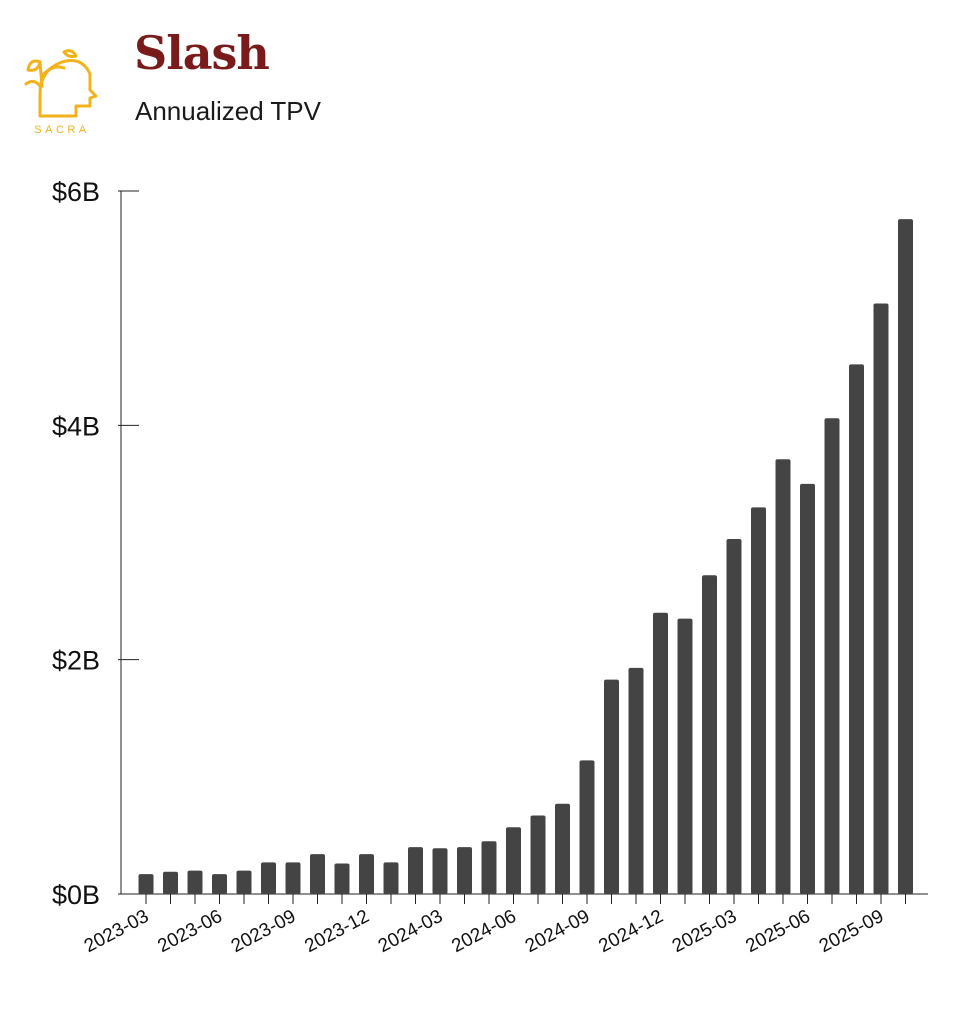 This screenshot has width=972, height=1019. Describe the element at coordinates (263, 931) in the screenshot. I see `x-tick-label: 2023-09` at that location.